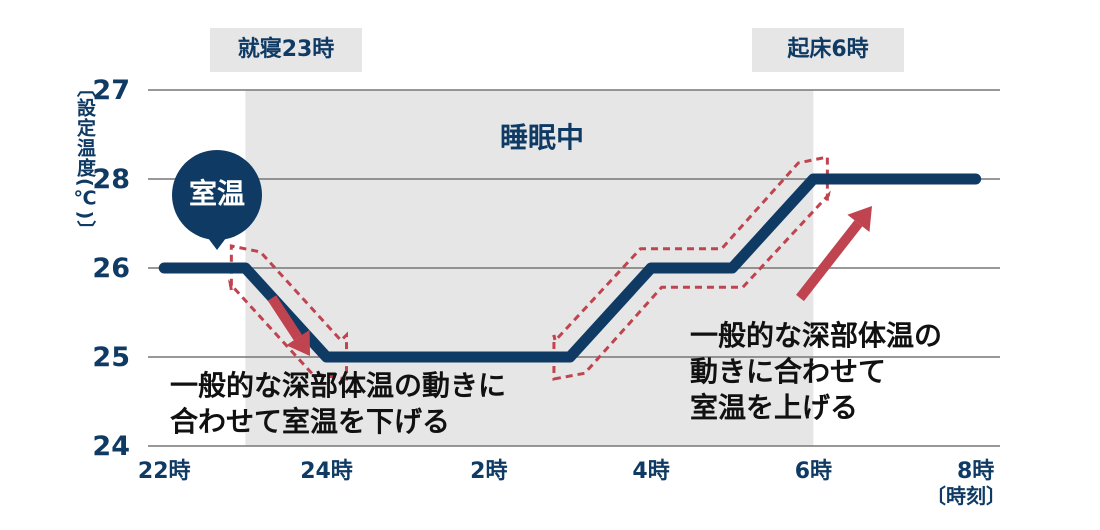 The image size is (1100, 530). What do you see at coordinates (966, 496) in the screenshot?
I see `x-axis-unit-label: 〔時刻〕` at bounding box center [966, 496].